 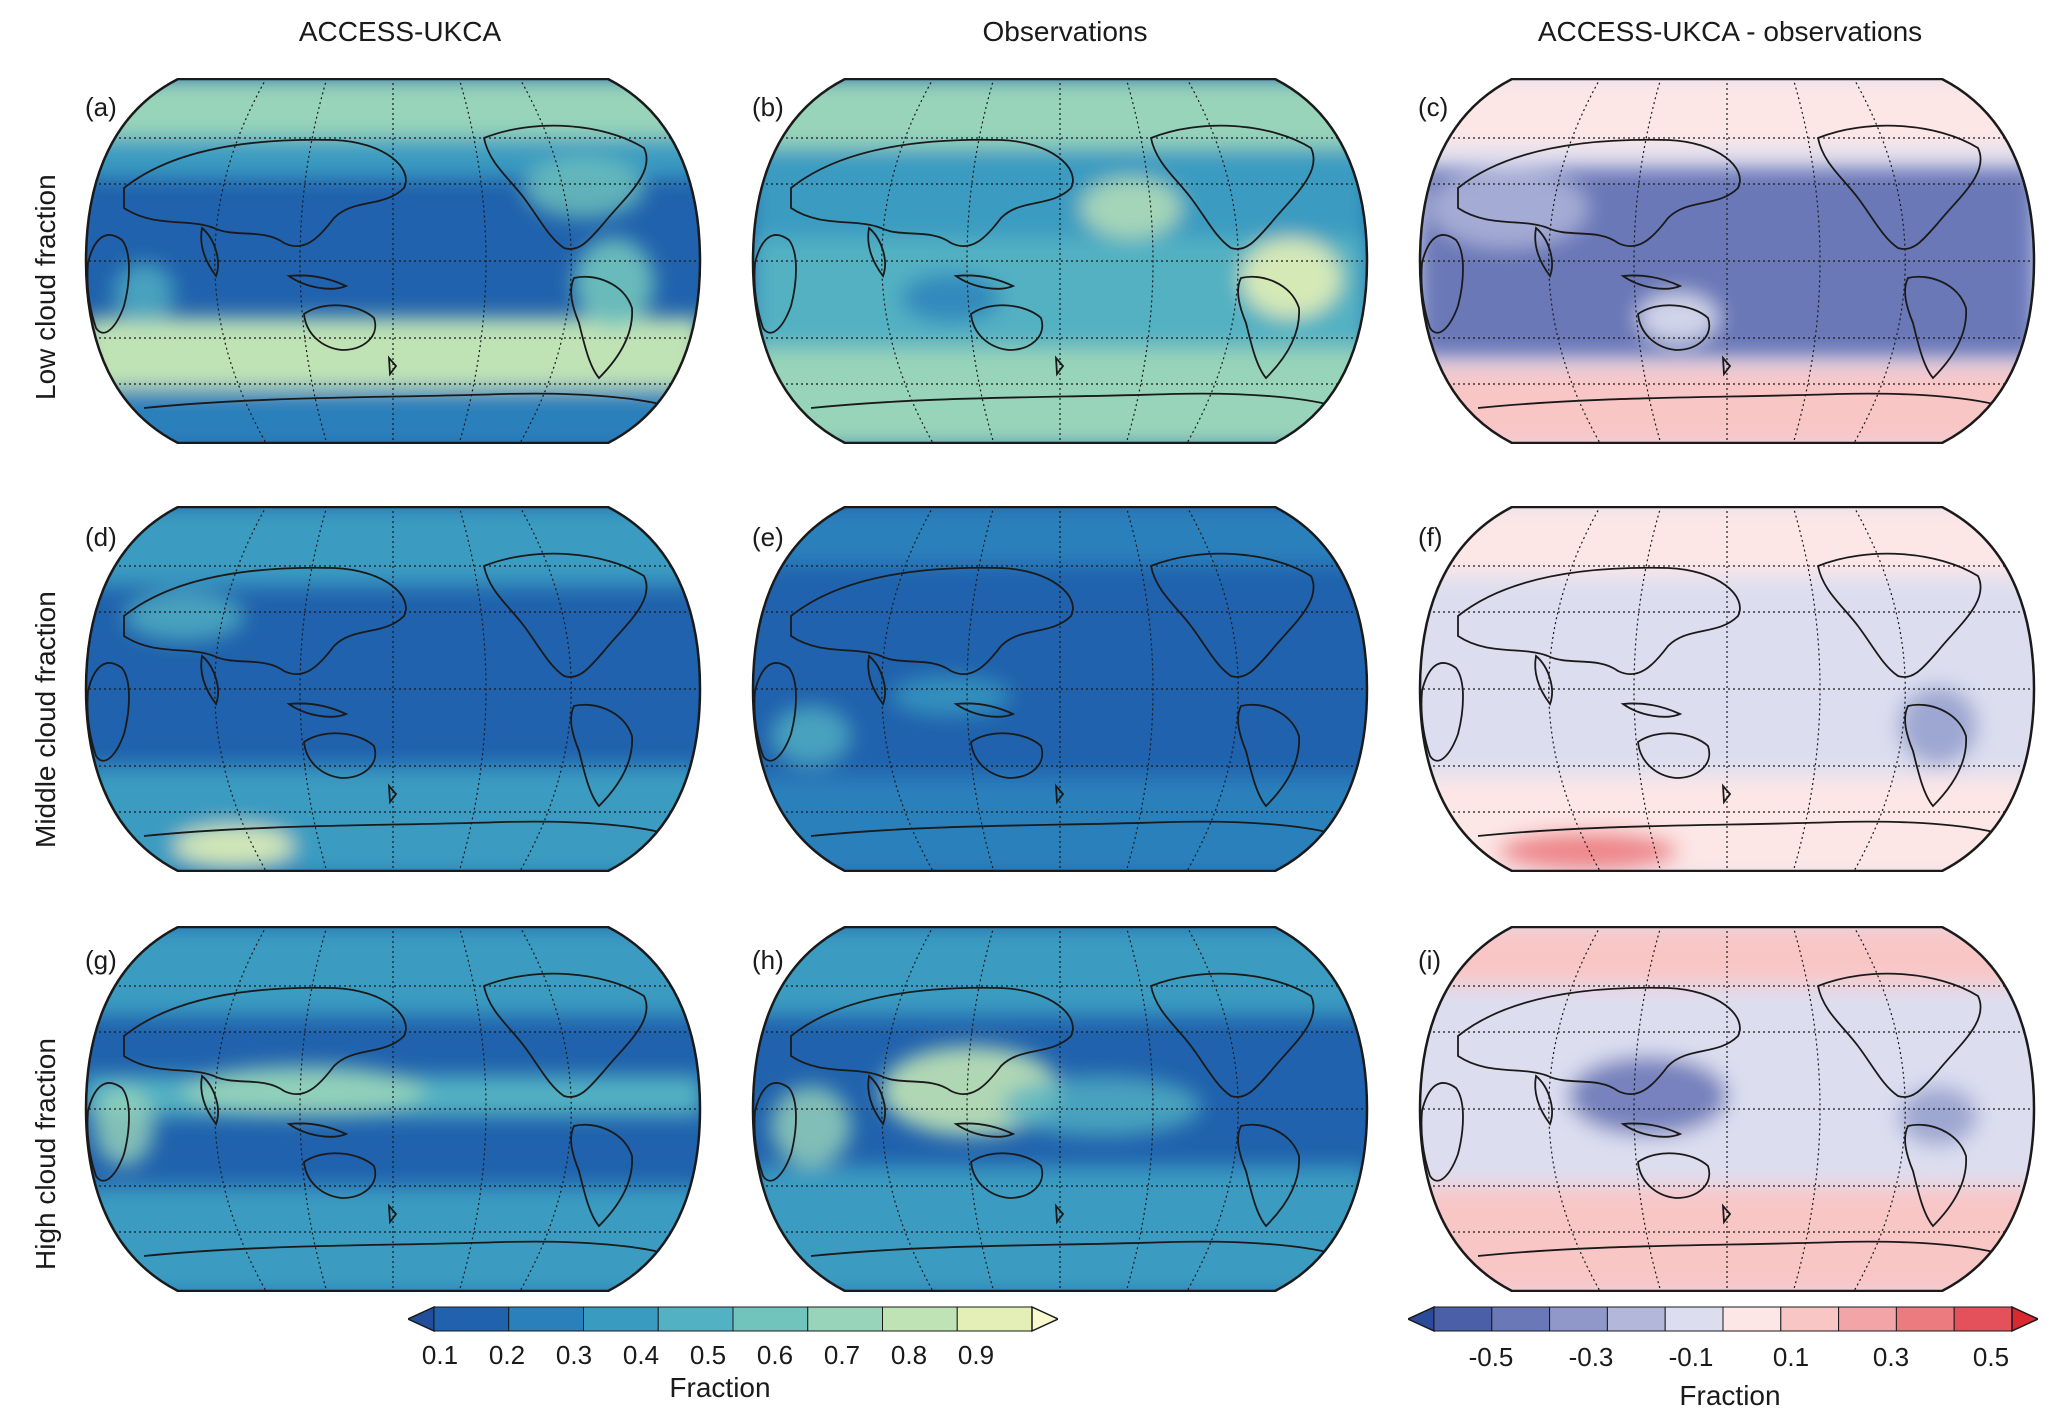 What do you see at coordinates (440, 1355) in the screenshot?
I see `colorbar-left-tick: 0.1` at bounding box center [440, 1355].